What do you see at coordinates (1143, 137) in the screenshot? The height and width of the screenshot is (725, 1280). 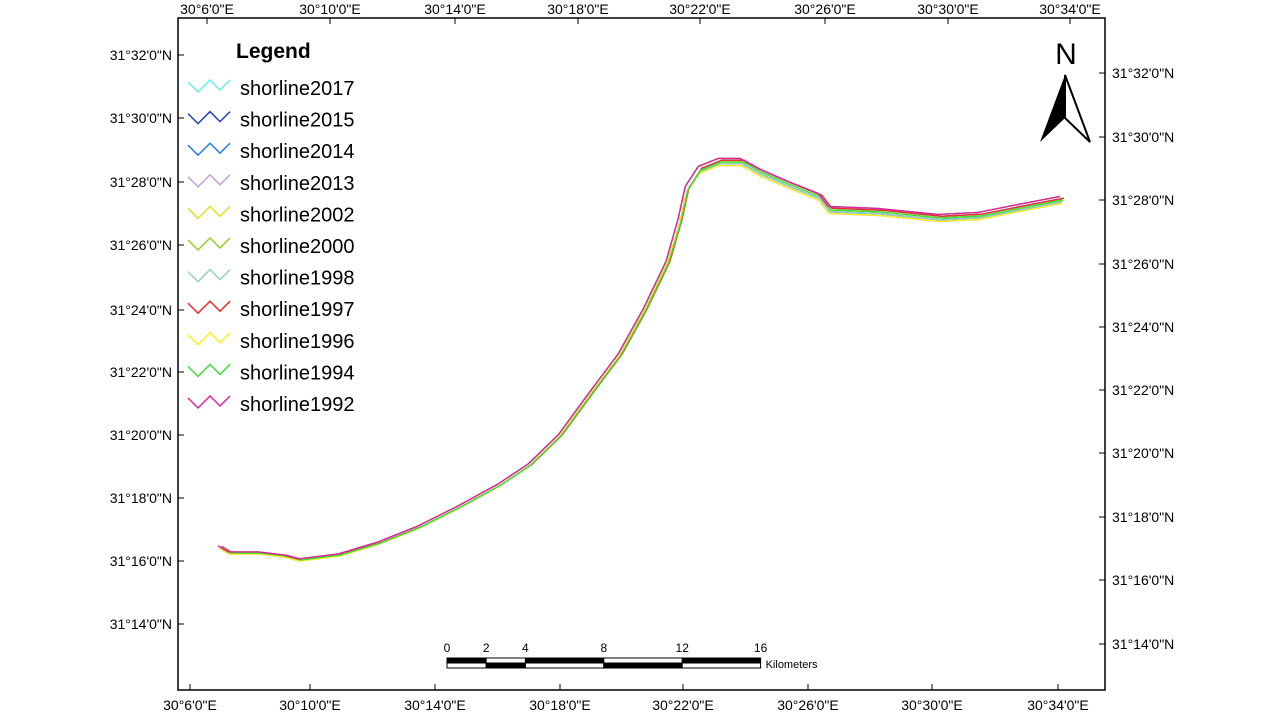 I see `right-label: 31°30'0"N` at bounding box center [1143, 137].